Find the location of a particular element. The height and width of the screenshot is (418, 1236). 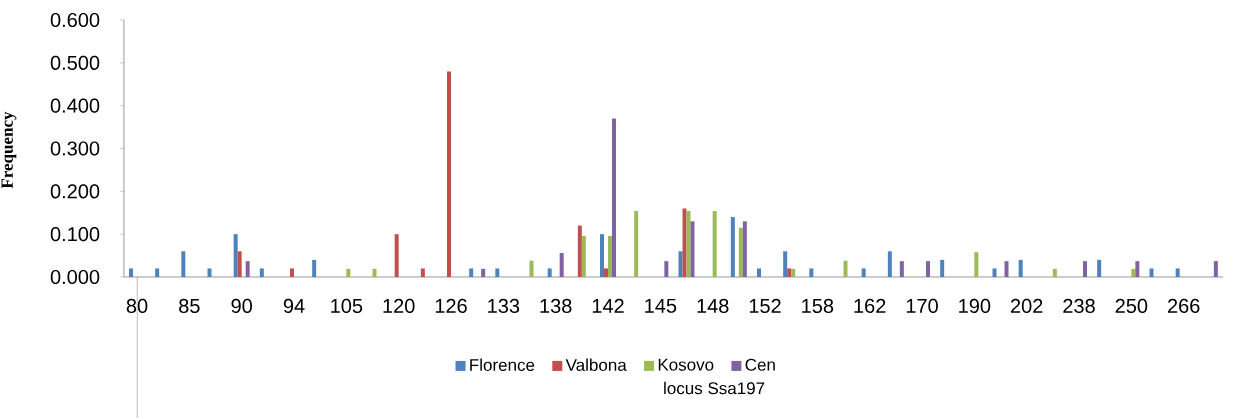

x-tick-label: 138 is located at coordinates (556, 306).